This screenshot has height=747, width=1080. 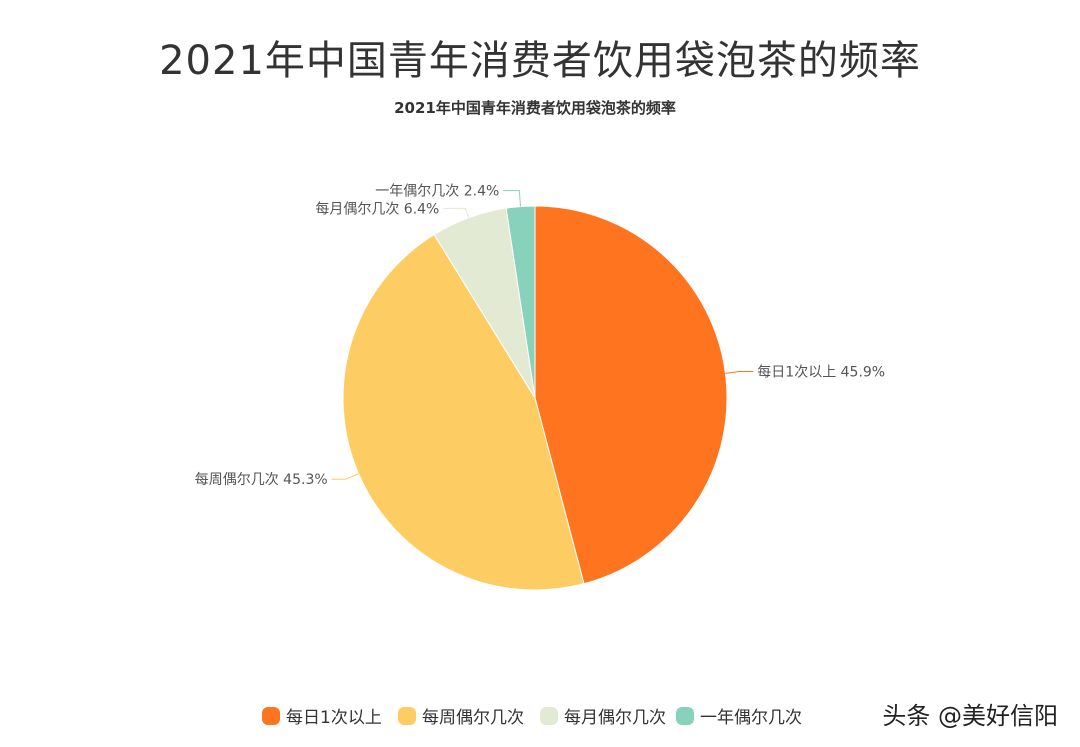 What do you see at coordinates (473, 718) in the screenshot?
I see `legend-label: 每周偶尔几次` at bounding box center [473, 718].